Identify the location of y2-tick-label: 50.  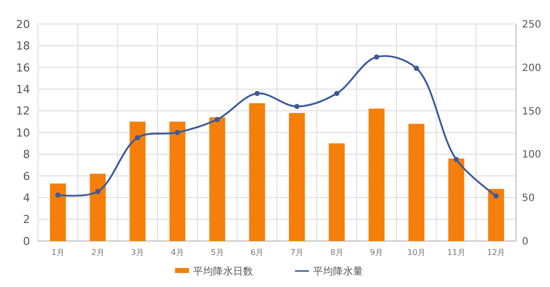
(528, 198).